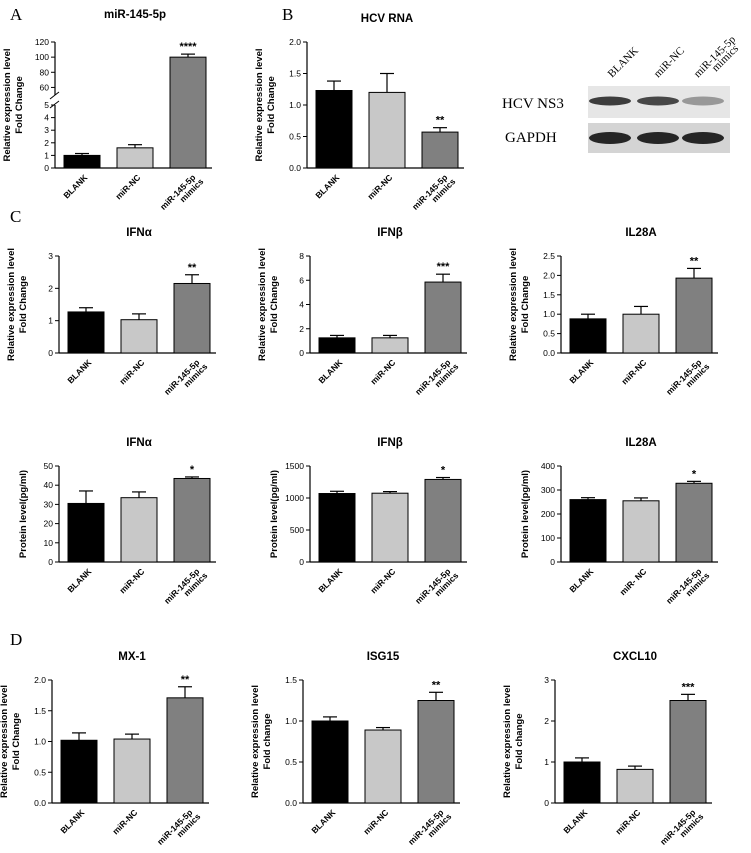 Image resolution: width=751 pixels, height=853 pixels. I want to click on y-axis-label-a-1: Fold Change, so click(19, 105).